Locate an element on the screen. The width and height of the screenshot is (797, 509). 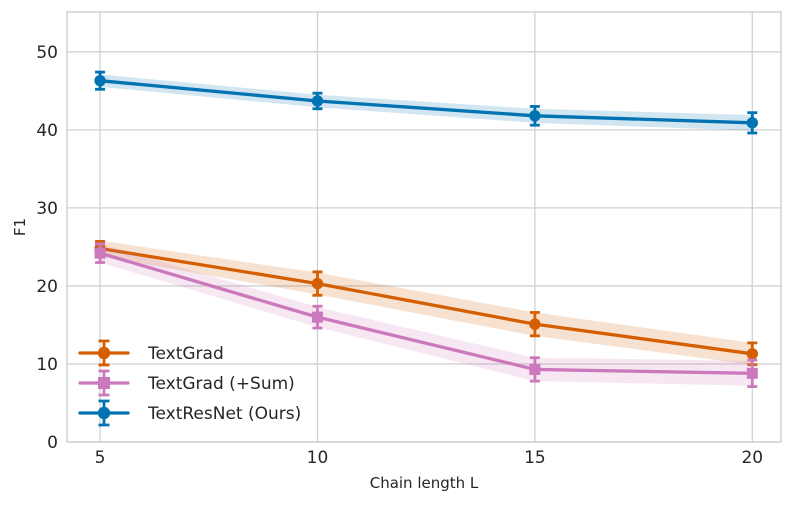
x-tick-label: 5 is located at coordinates (100, 458).